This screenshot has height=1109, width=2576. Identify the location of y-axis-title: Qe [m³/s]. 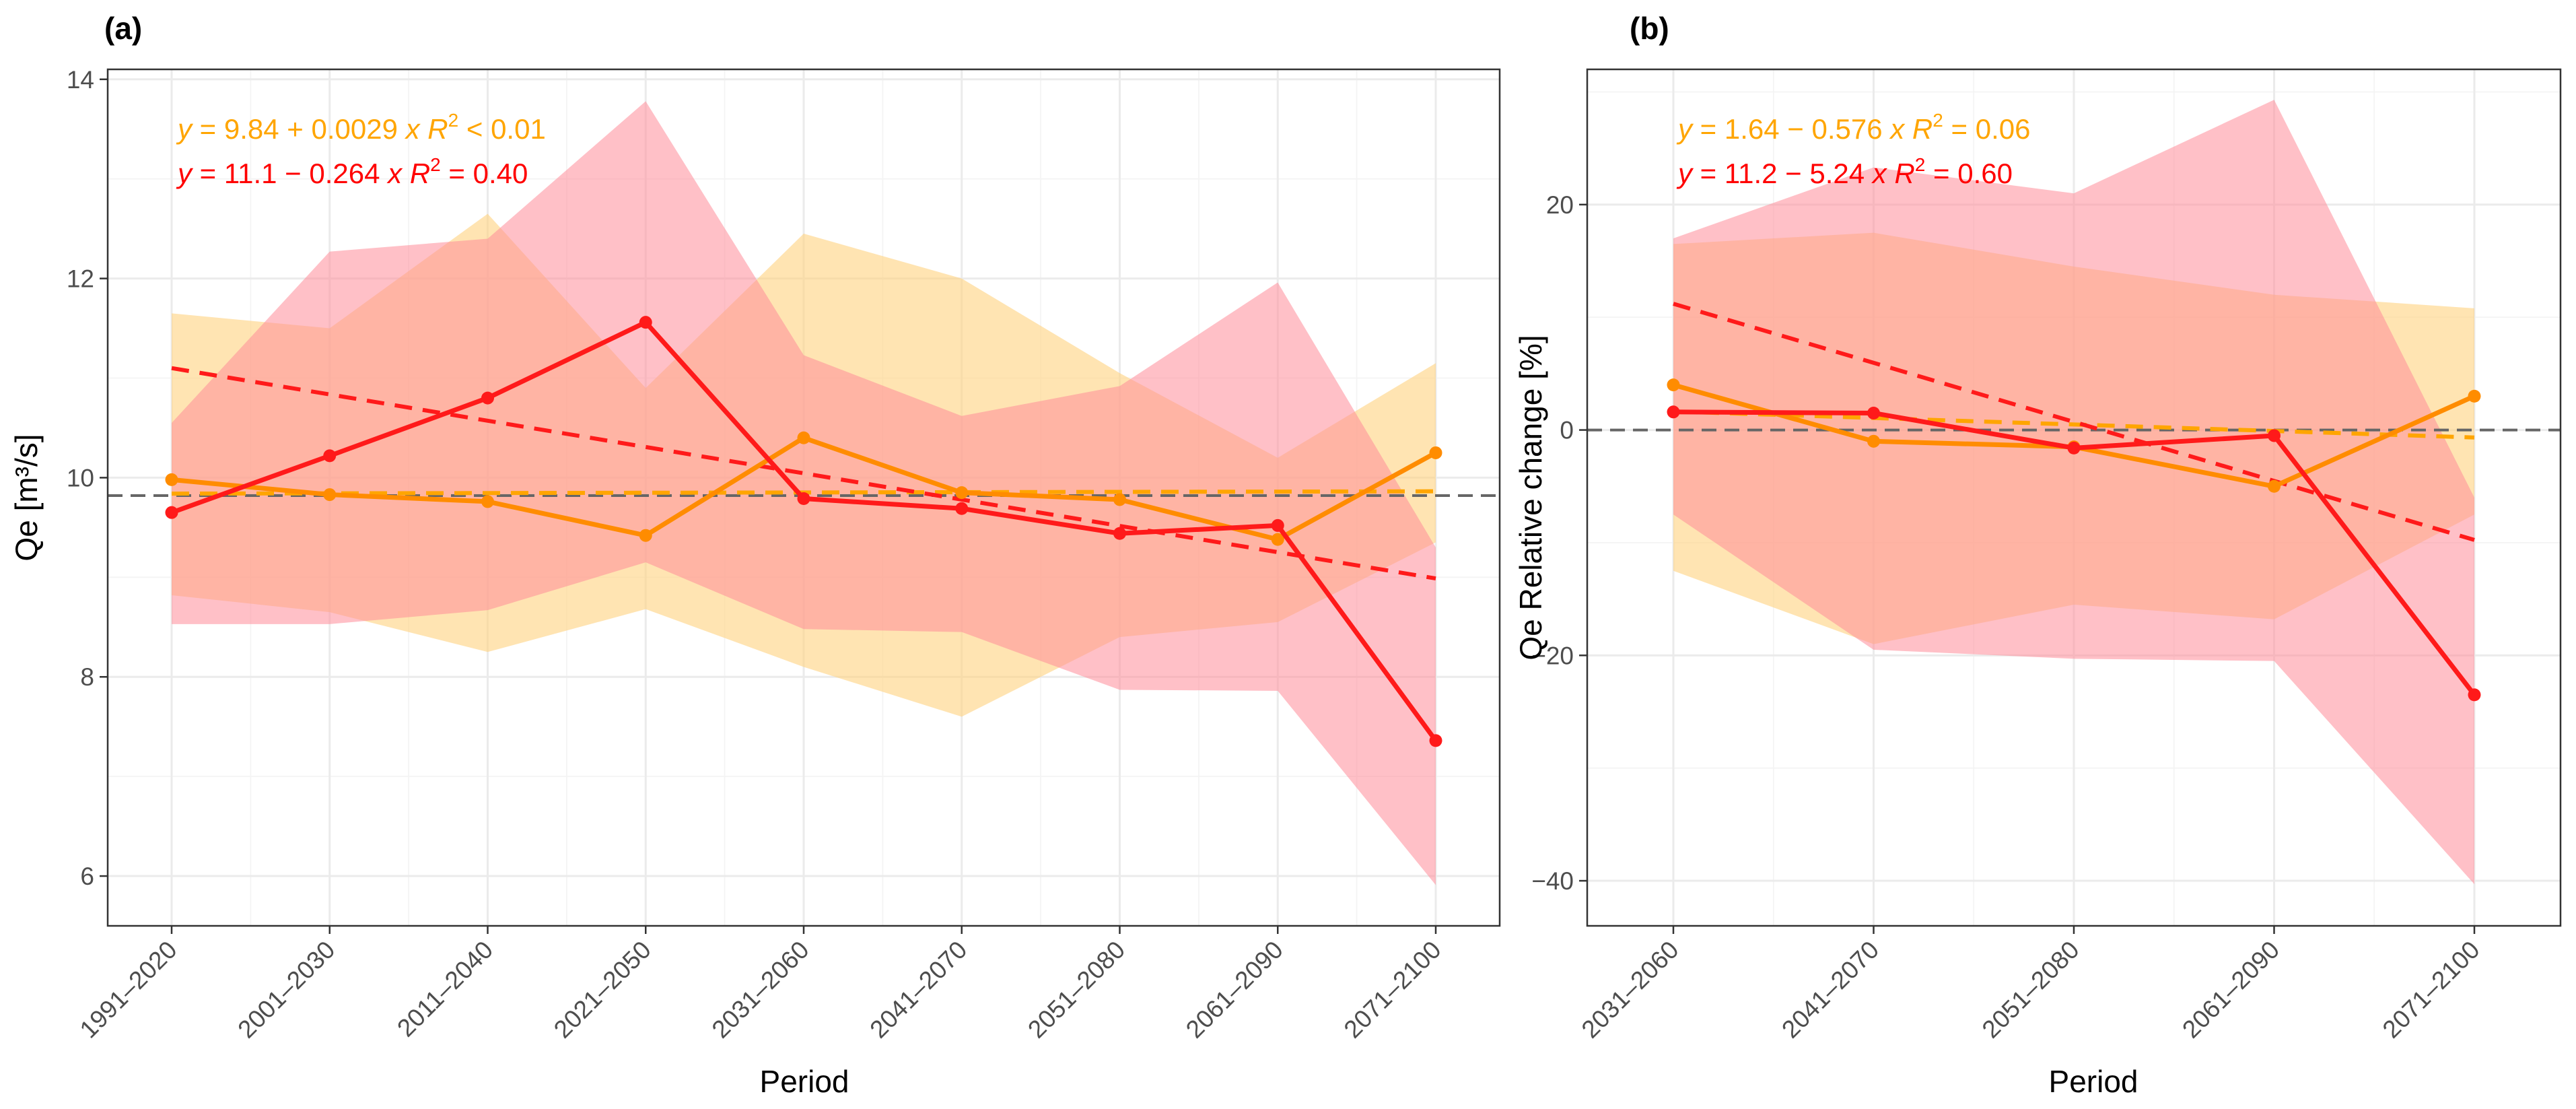
(26, 497).